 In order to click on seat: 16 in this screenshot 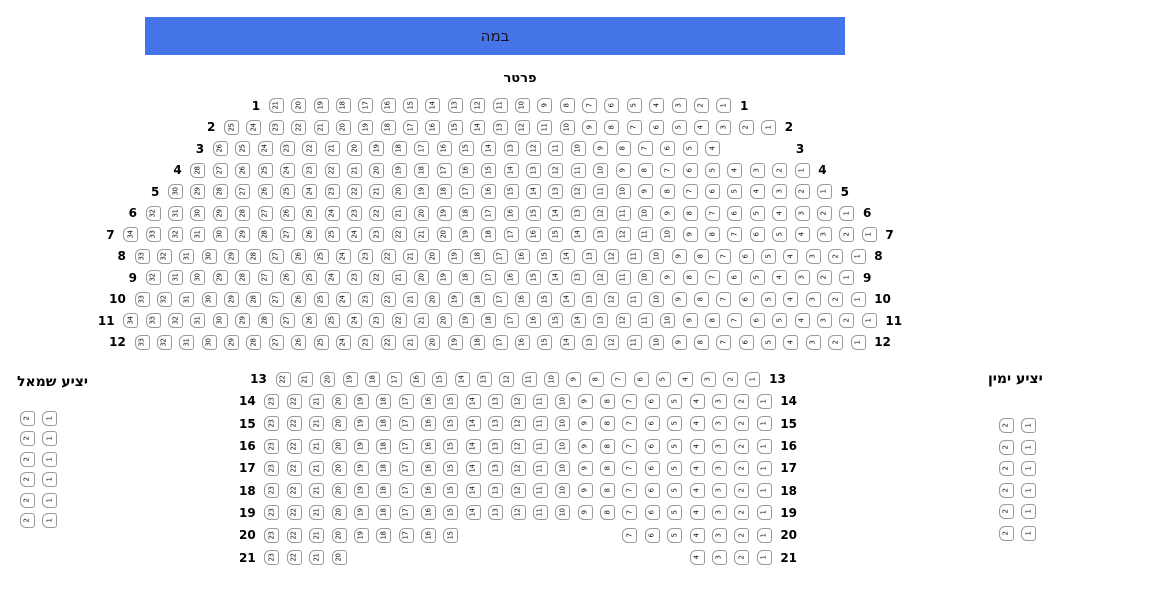, I will do `click(511, 213)`.